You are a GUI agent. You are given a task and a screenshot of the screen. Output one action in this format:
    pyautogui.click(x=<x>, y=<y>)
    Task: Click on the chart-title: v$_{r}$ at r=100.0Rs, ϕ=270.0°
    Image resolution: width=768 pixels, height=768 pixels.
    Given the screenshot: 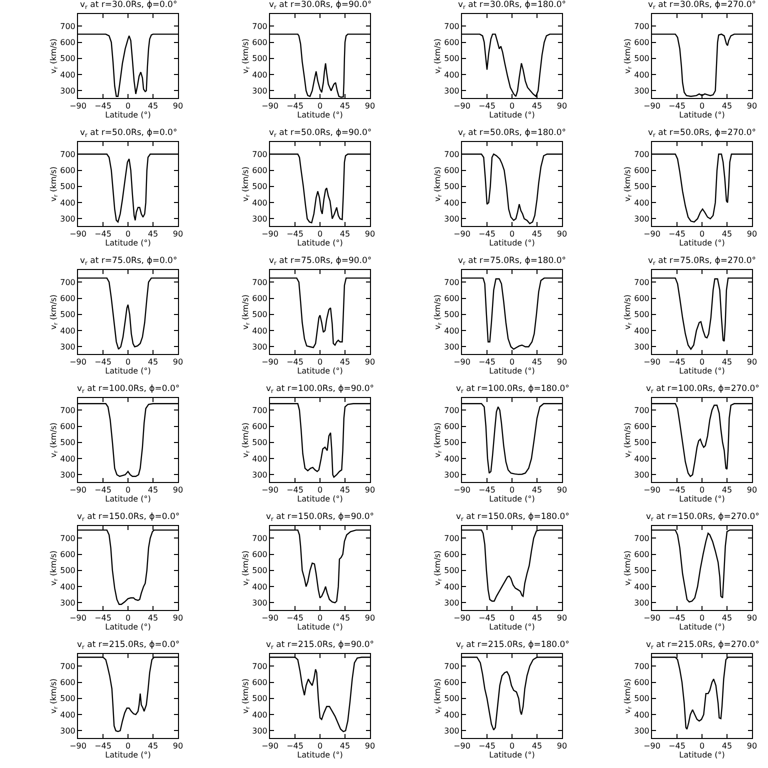 What is the action you would take?
    pyautogui.click(x=703, y=389)
    